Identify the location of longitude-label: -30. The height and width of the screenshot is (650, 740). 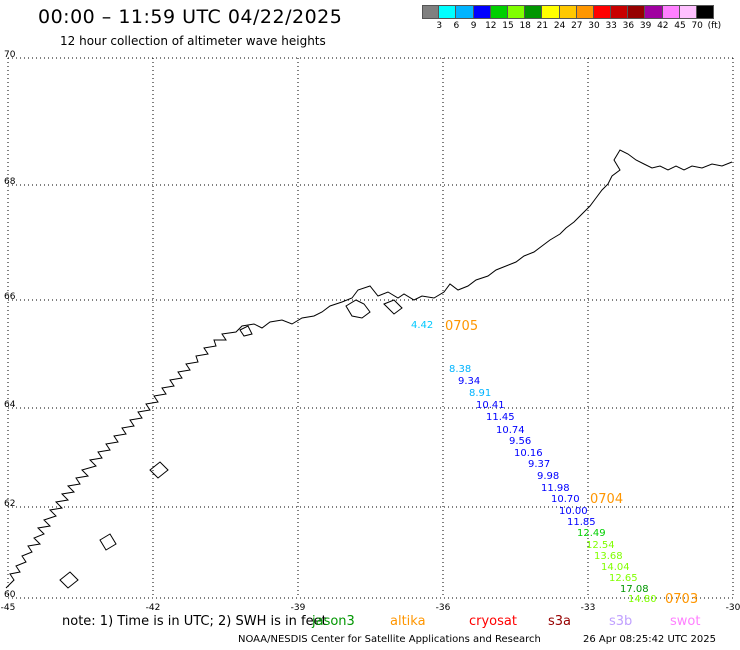
(733, 608).